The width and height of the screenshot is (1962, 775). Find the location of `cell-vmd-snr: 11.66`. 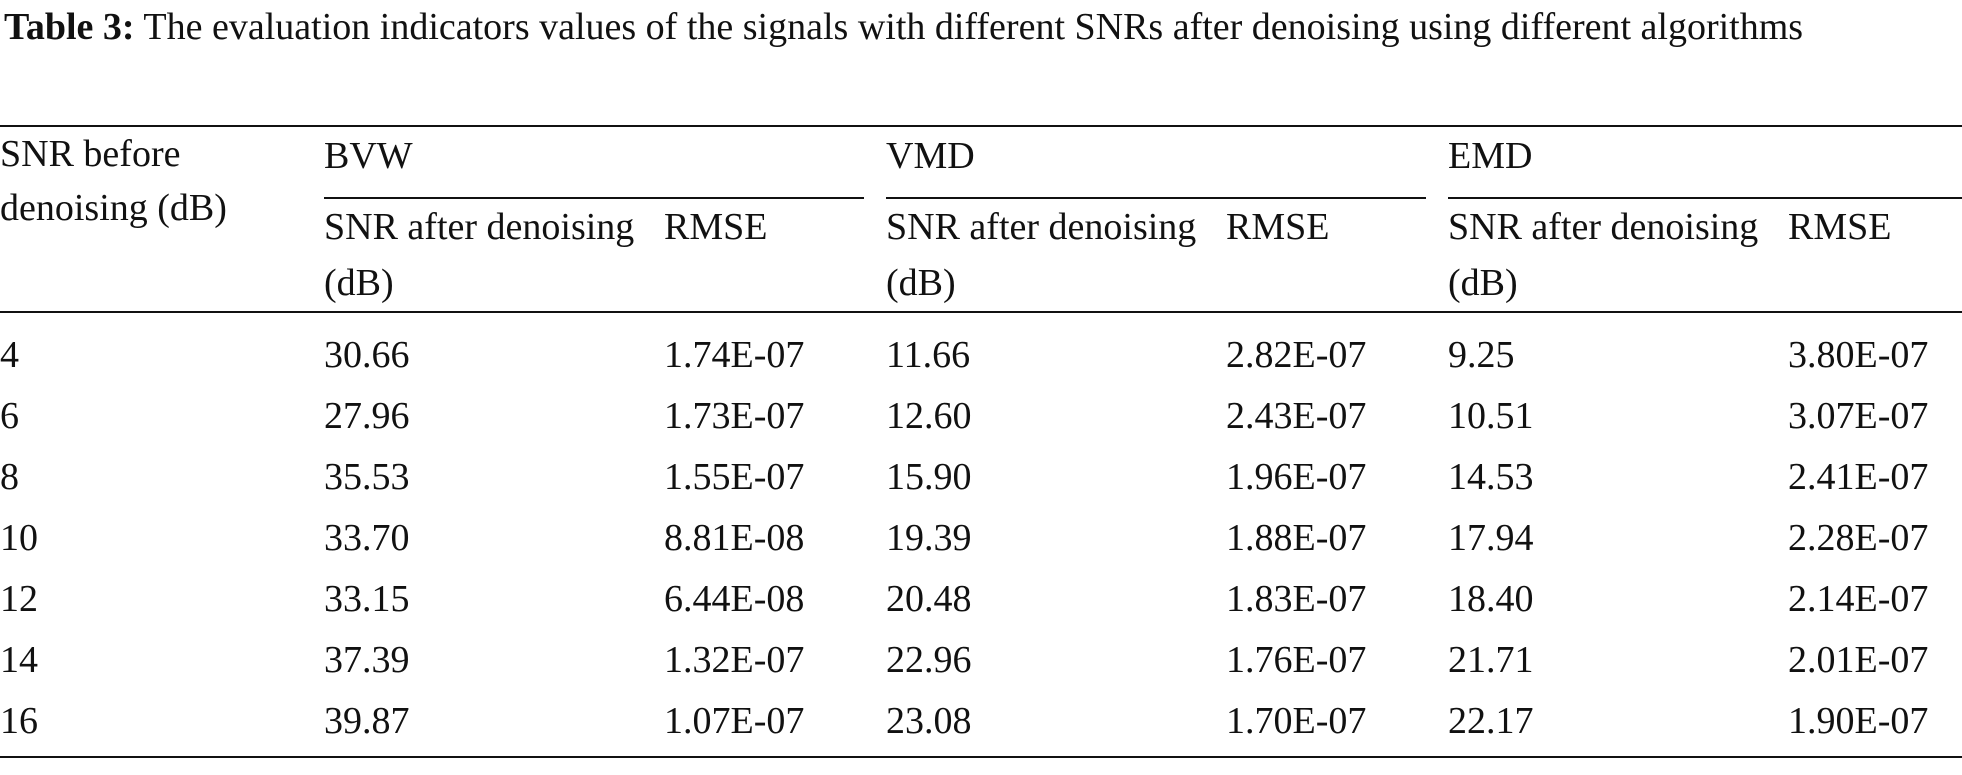

cell-vmd-snr: 11.66 is located at coordinates (928, 355).